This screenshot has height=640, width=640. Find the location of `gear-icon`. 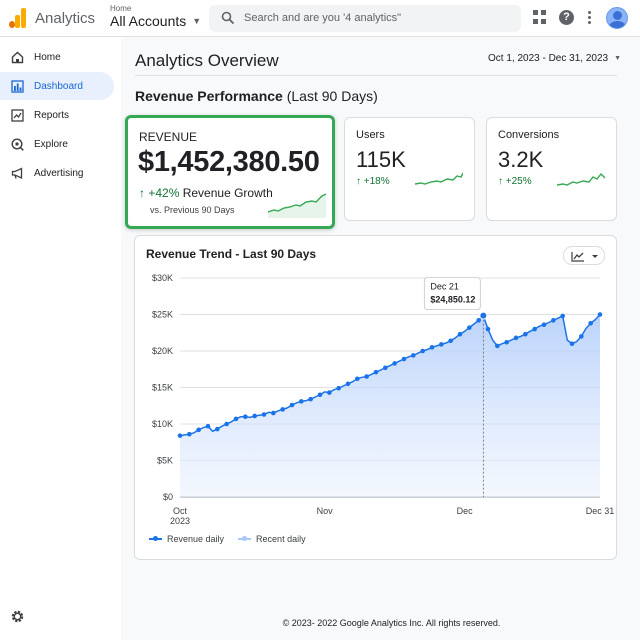

gear-icon is located at coordinates (17, 616).